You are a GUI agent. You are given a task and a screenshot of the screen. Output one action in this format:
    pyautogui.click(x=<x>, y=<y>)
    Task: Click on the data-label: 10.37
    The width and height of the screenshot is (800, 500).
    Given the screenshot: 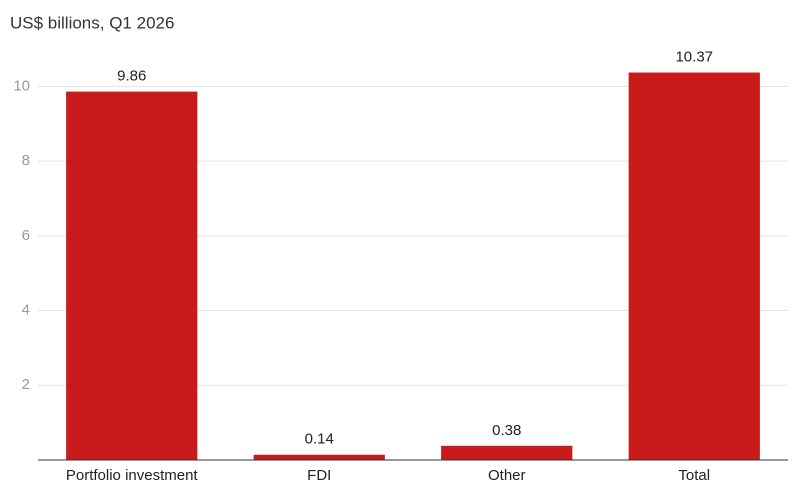 What is the action you would take?
    pyautogui.click(x=694, y=57)
    